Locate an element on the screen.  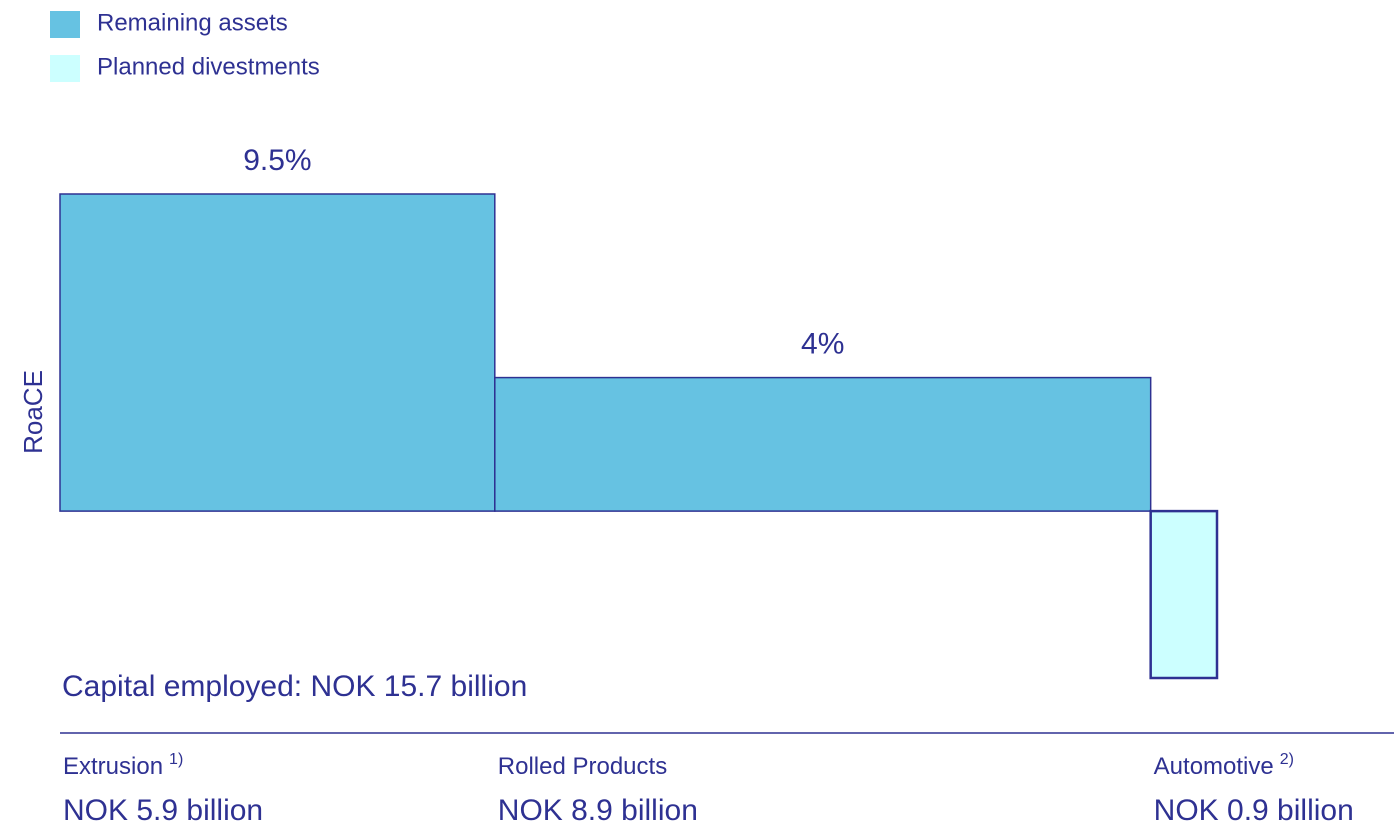
data-label: 9.5% is located at coordinates (277, 160).